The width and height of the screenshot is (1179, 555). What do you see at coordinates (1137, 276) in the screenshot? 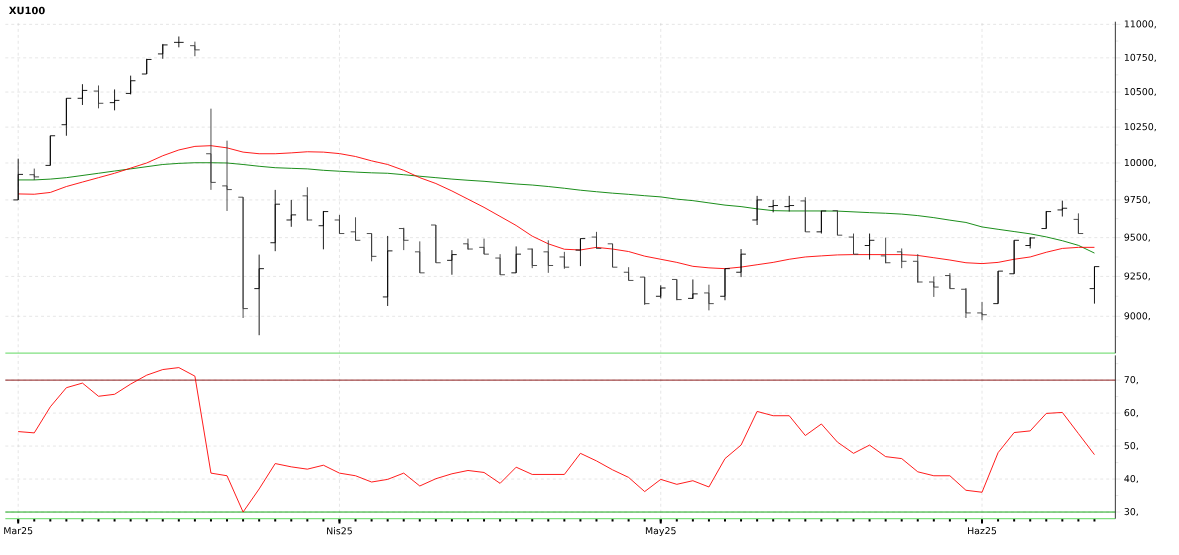
I see `y-tick-label: 9250,` at bounding box center [1137, 276].